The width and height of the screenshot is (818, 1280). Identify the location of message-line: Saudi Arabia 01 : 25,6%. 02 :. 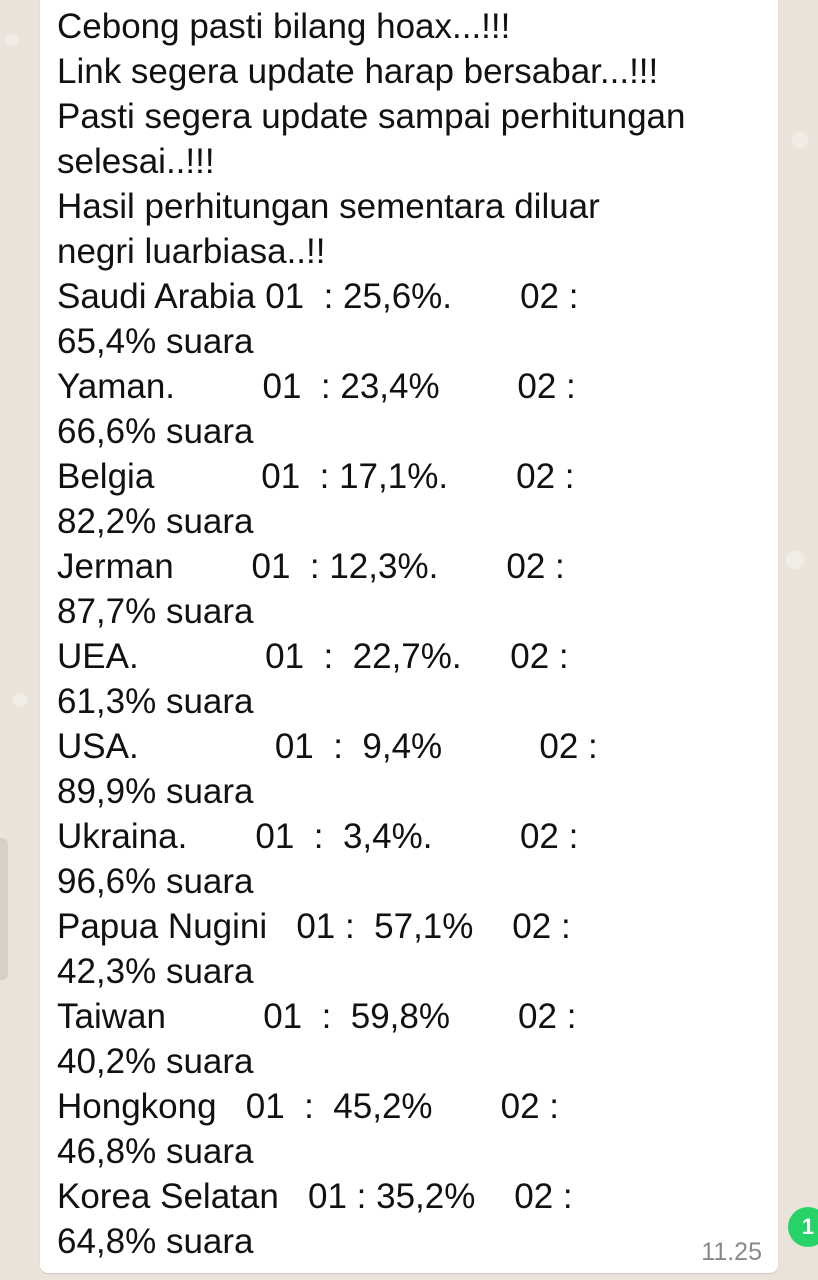
(318, 296).